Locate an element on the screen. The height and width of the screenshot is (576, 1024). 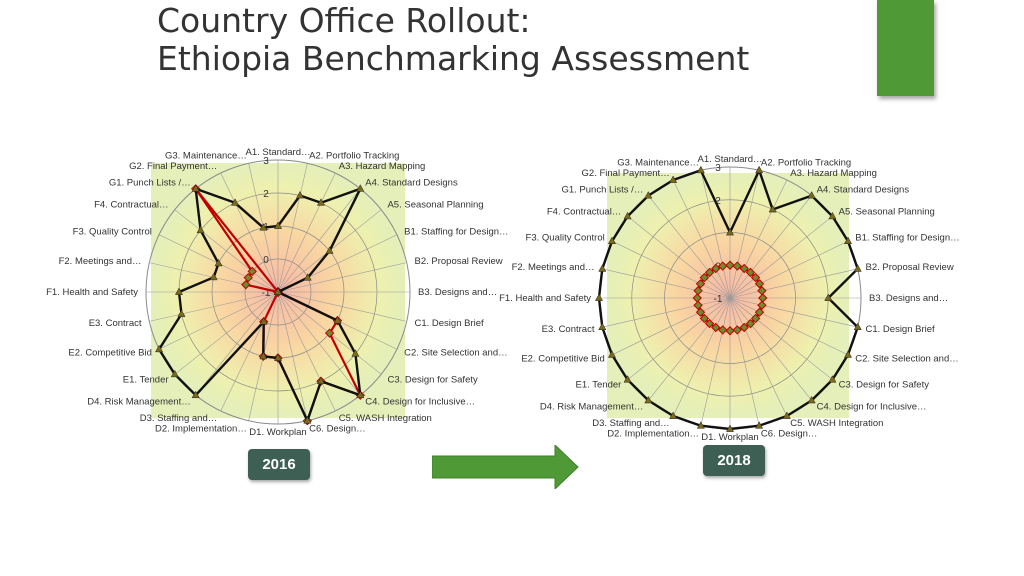
title-line-2: Ethiopia Benchmarking Assessment is located at coordinates (453, 58).